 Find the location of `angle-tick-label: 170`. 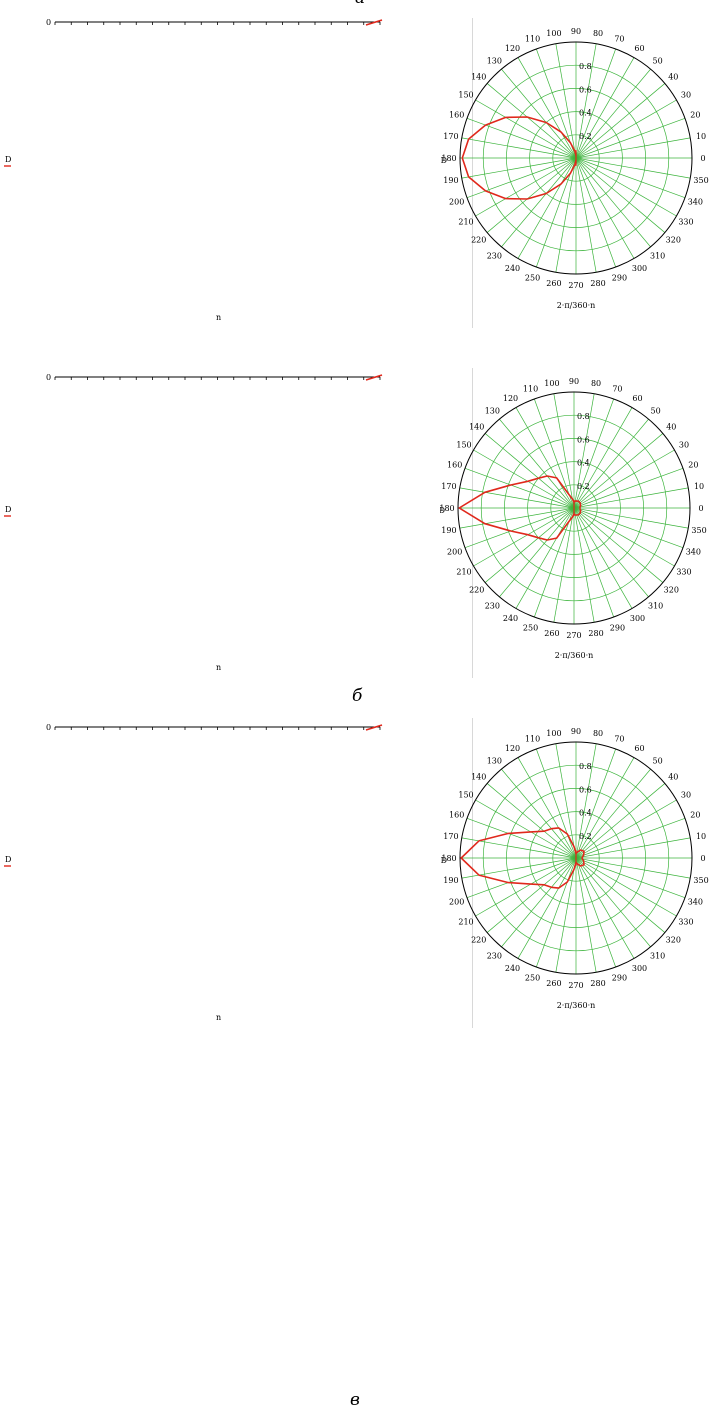

angle-tick-label: 170 is located at coordinates (450, 836).